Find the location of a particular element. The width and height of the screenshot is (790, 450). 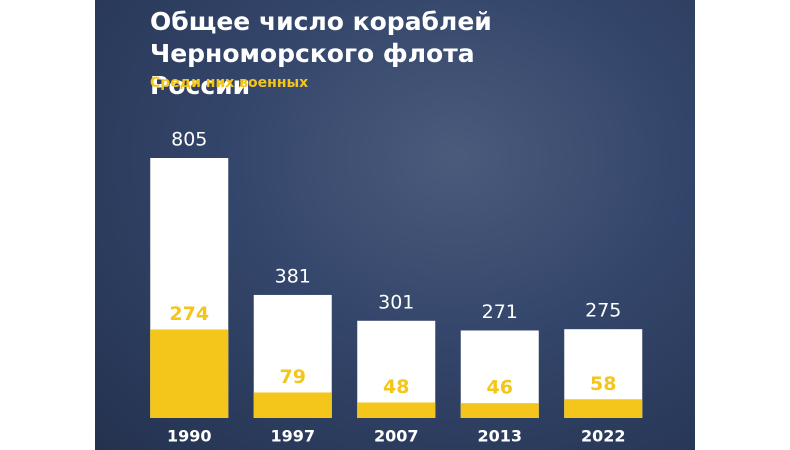

x-tick-label: 1990 is located at coordinates (189, 436).